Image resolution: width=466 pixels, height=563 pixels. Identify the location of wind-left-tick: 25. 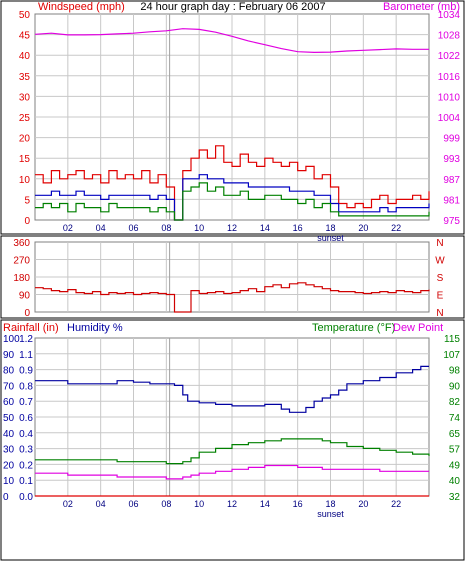
(25, 118).